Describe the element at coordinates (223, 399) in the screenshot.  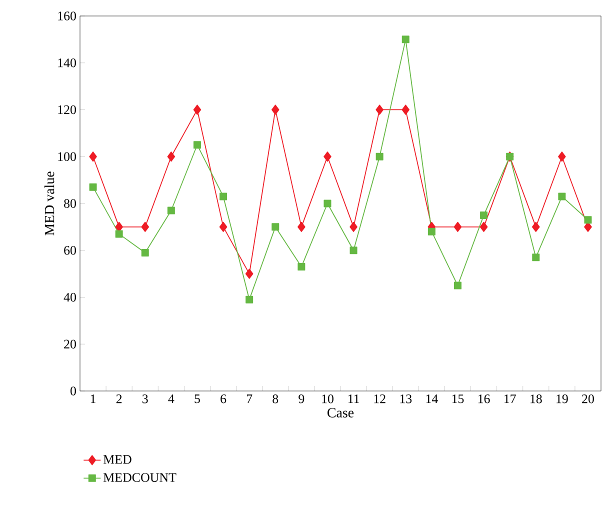
I see `x-tick-label: 6` at that location.